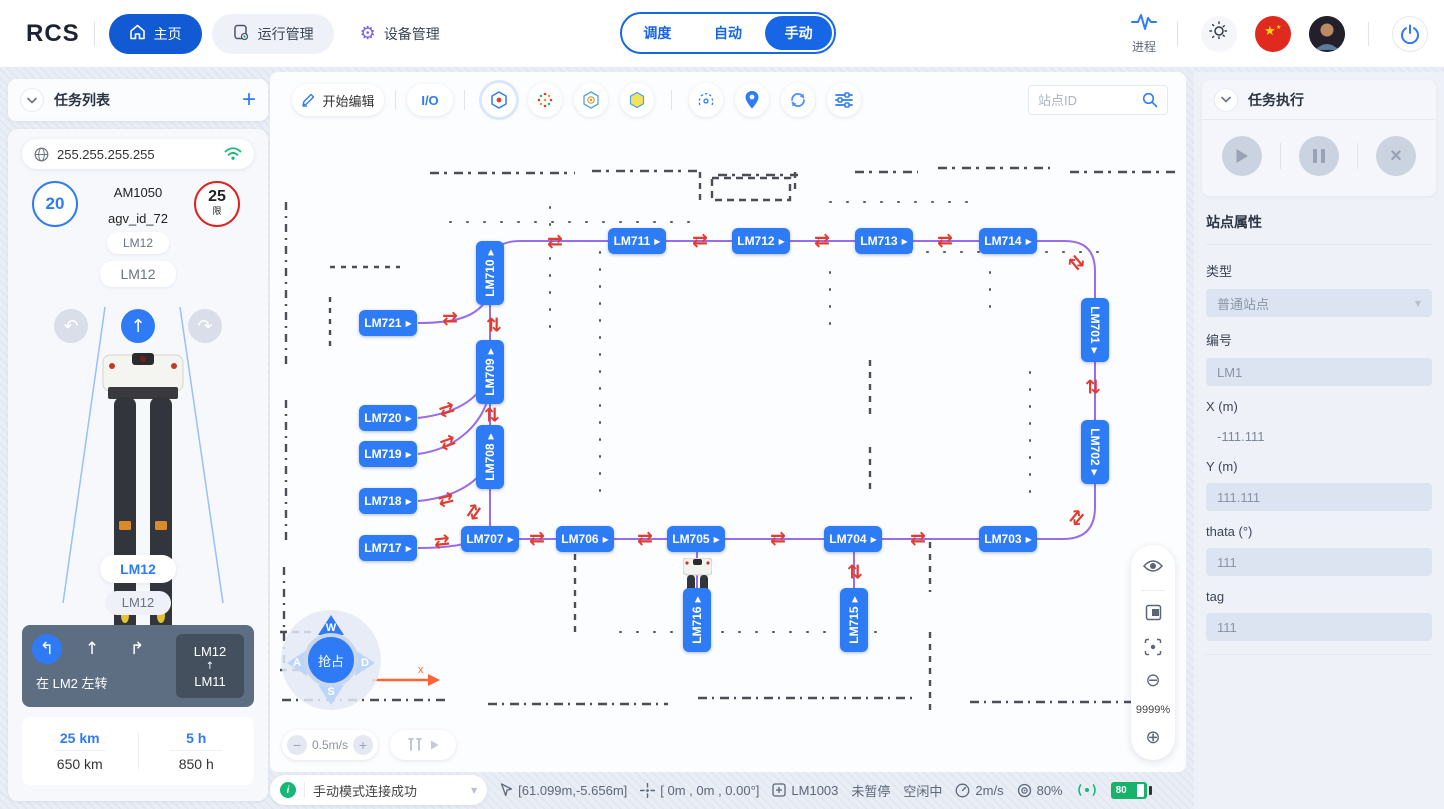 This screenshot has width=1444, height=809. What do you see at coordinates (798, 100) in the screenshot?
I see `refresh-button` at bounding box center [798, 100].